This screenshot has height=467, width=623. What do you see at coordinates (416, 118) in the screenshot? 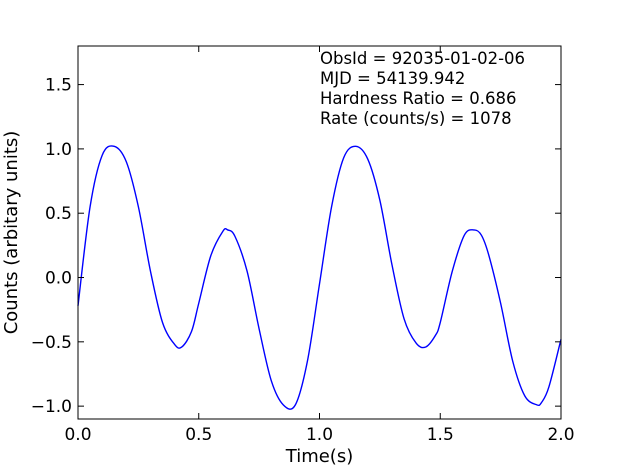
I see `annotation-rate: Rate (counts/s) = 1078` at bounding box center [416, 118].